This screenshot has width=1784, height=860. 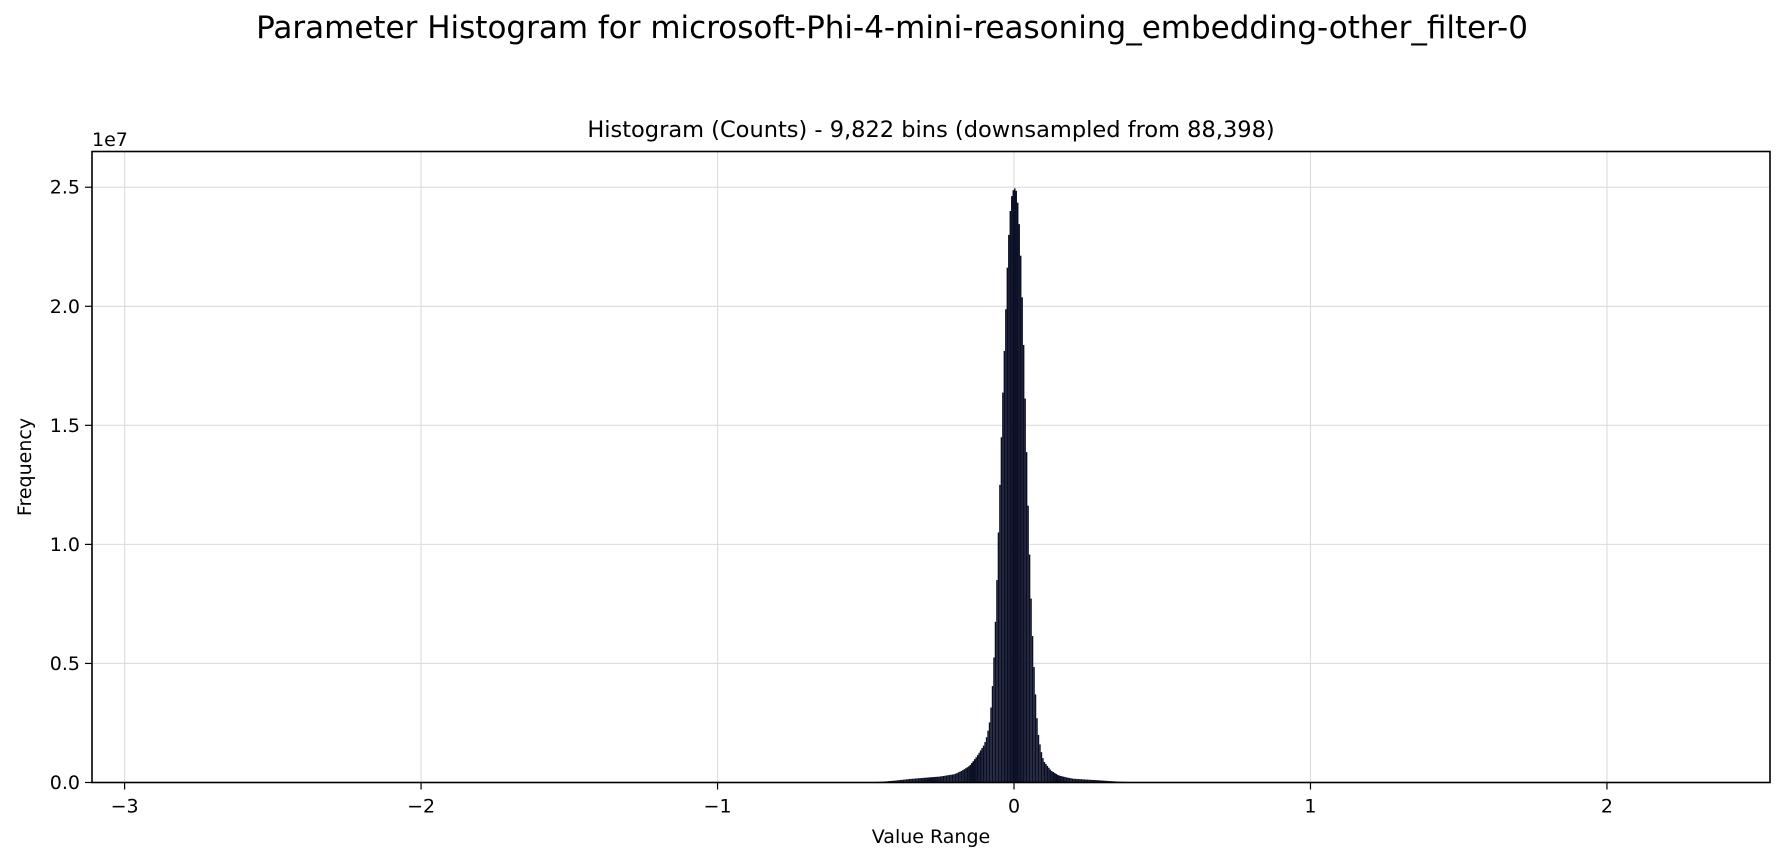 What do you see at coordinates (25, 467) in the screenshot?
I see `y-axis-label: Frequency` at bounding box center [25, 467].